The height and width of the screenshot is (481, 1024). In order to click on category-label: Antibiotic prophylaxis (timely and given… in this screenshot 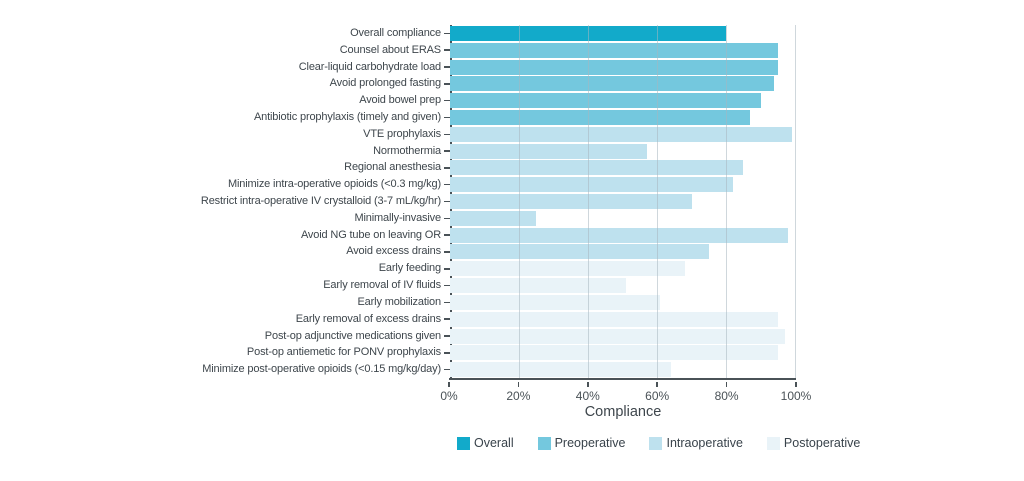, I will do `click(347, 116)`.